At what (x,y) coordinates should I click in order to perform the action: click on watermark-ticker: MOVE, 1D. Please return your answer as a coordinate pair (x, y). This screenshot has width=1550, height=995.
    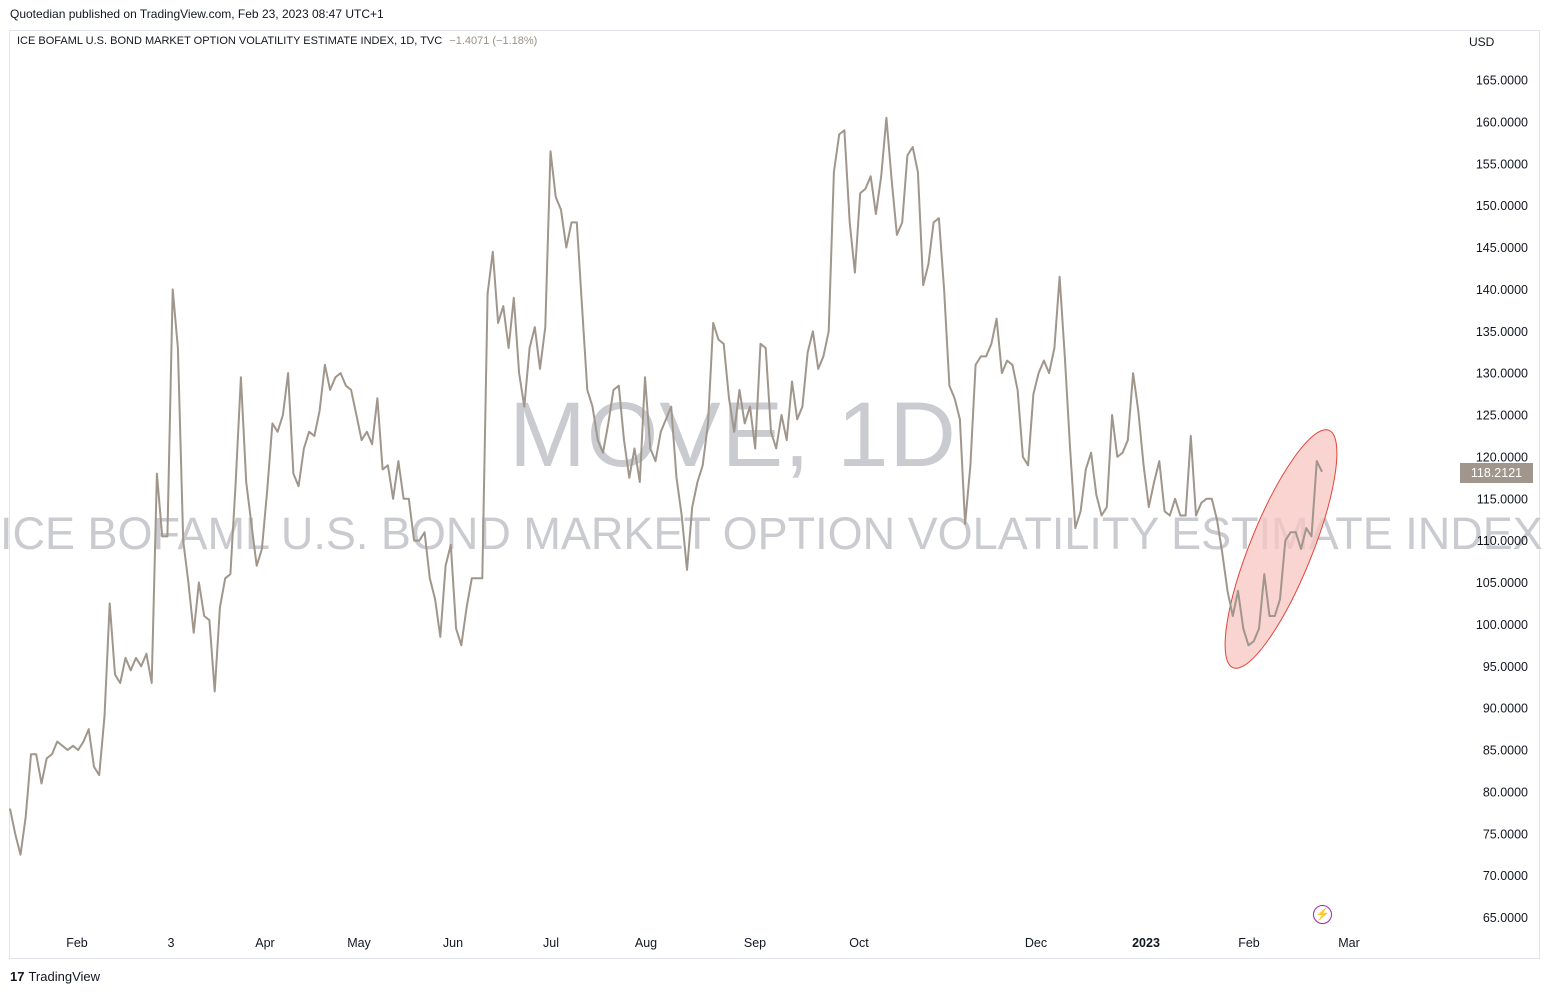
    Looking at the image, I should click on (733, 435).